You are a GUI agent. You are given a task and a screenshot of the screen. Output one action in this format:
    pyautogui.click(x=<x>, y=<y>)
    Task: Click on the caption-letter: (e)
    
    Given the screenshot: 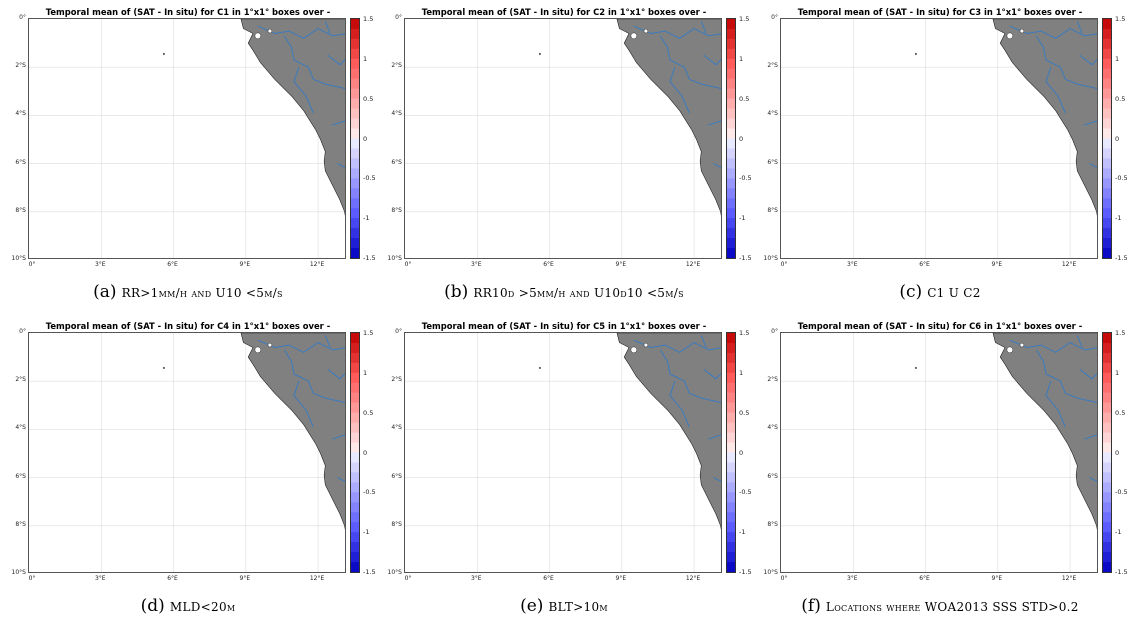 What is the action you would take?
    pyautogui.click(x=532, y=606)
    